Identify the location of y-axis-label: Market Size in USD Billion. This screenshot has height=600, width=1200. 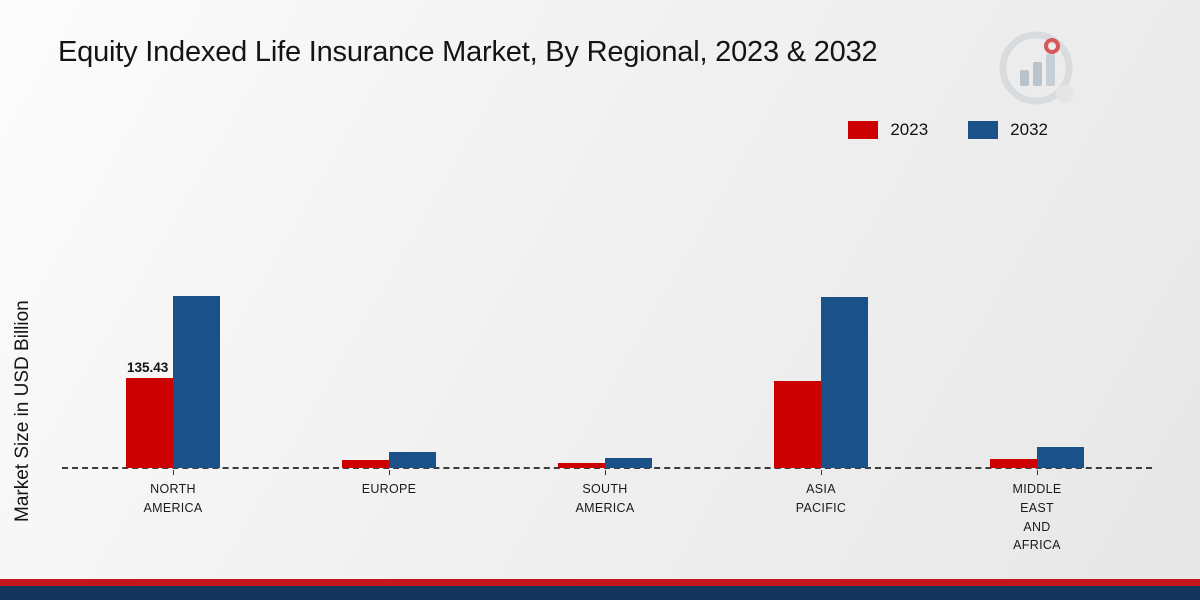
(22, 411).